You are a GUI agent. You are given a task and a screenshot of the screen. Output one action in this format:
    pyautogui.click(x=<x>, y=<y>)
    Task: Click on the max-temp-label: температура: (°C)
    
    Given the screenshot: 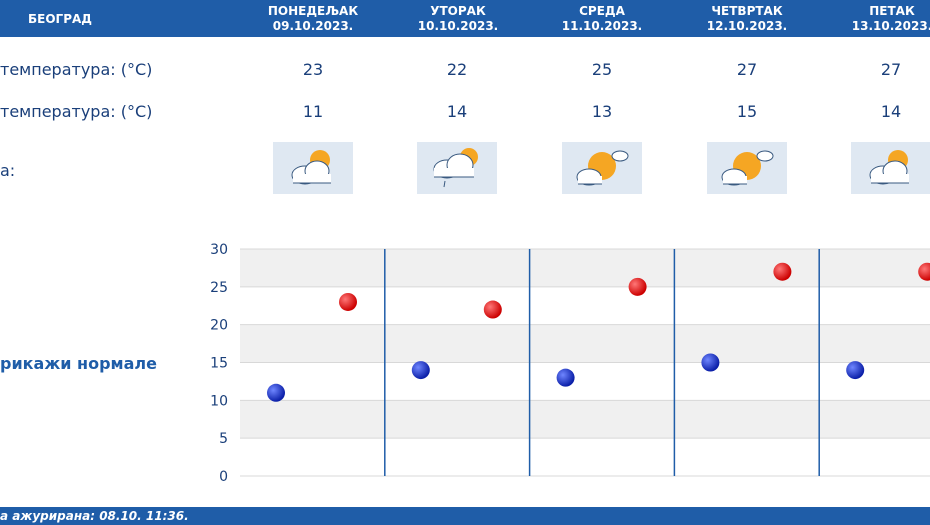 What is the action you would take?
    pyautogui.click(x=76, y=69)
    